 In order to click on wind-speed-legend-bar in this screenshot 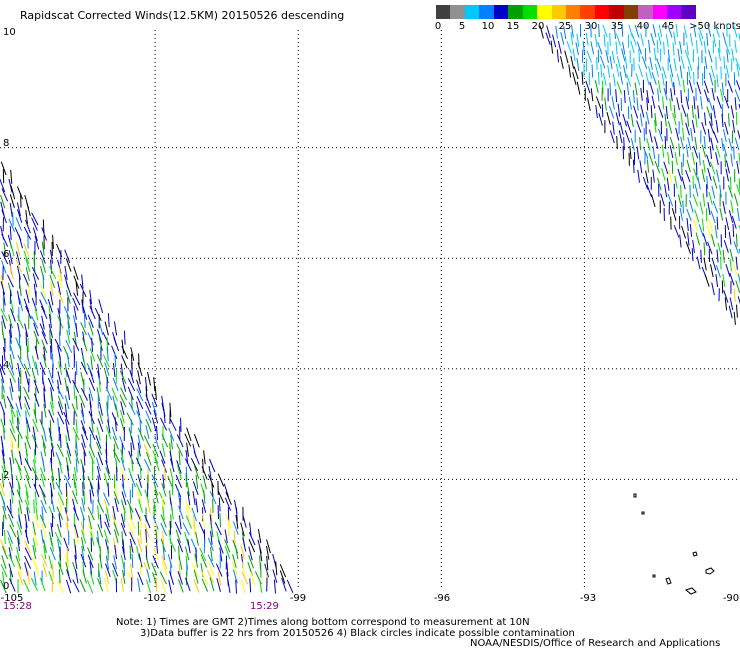, I will do `click(566, 12)`.